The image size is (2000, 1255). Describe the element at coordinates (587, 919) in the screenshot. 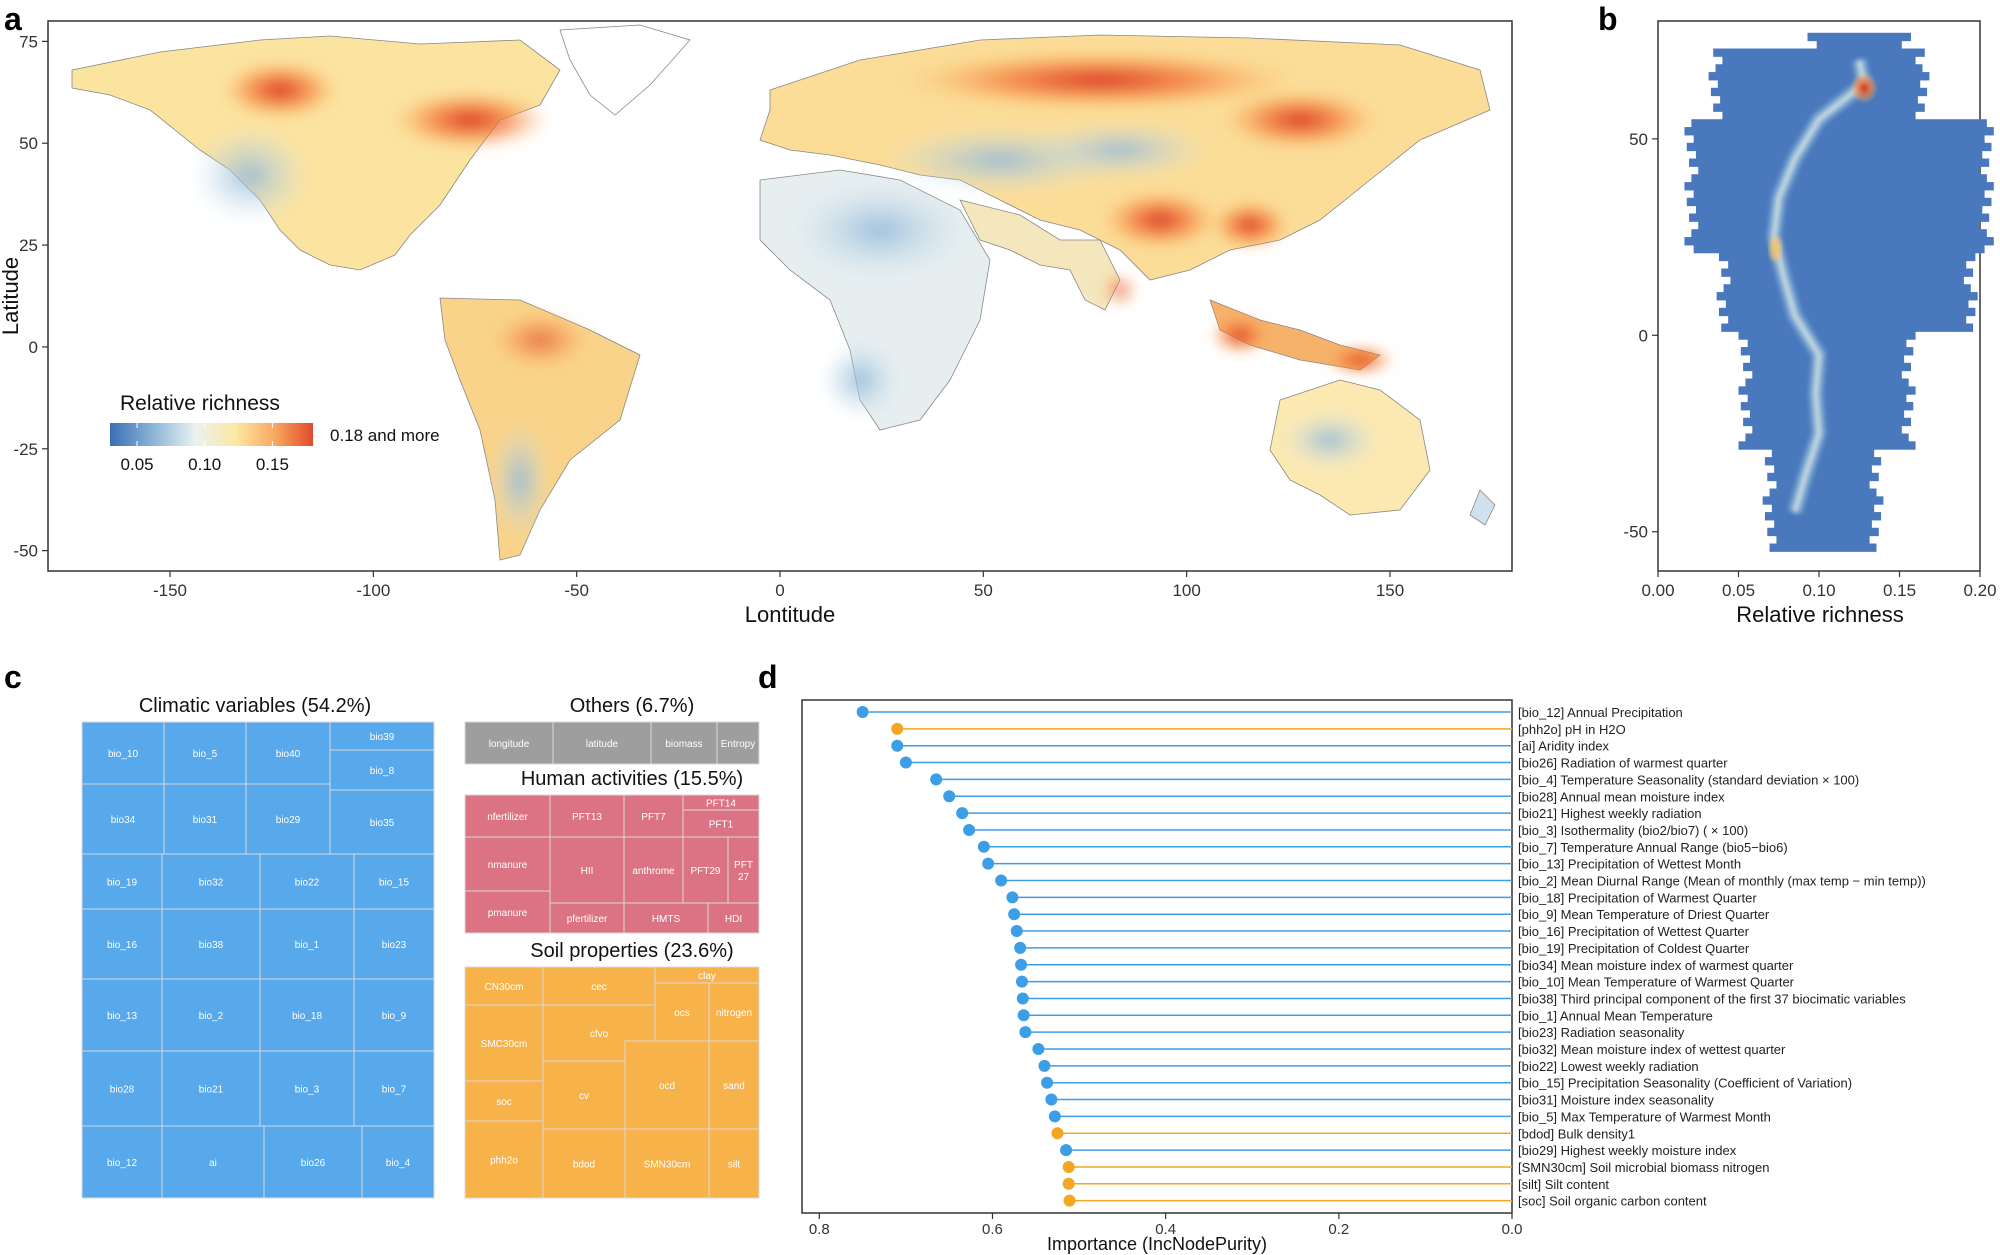

I see `treemap-cell-label: pfertilizer` at that location.